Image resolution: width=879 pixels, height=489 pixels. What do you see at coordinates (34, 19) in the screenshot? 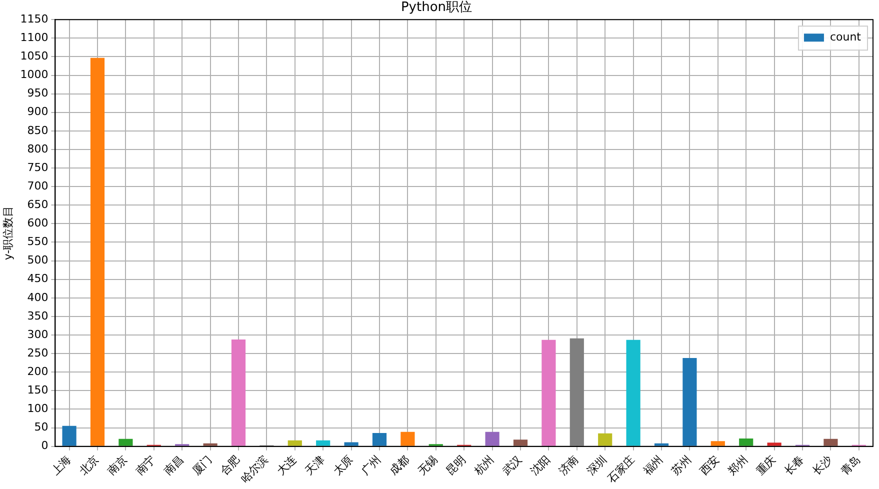
I see `y-tick-label: 1150` at bounding box center [34, 19].